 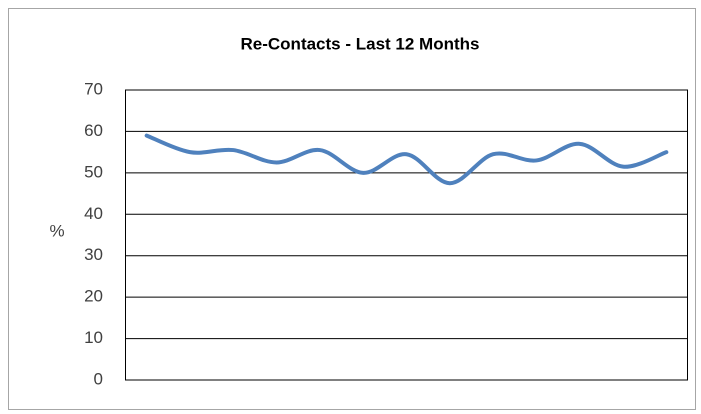 I want to click on y-tick-label: 70, so click(x=93, y=88).